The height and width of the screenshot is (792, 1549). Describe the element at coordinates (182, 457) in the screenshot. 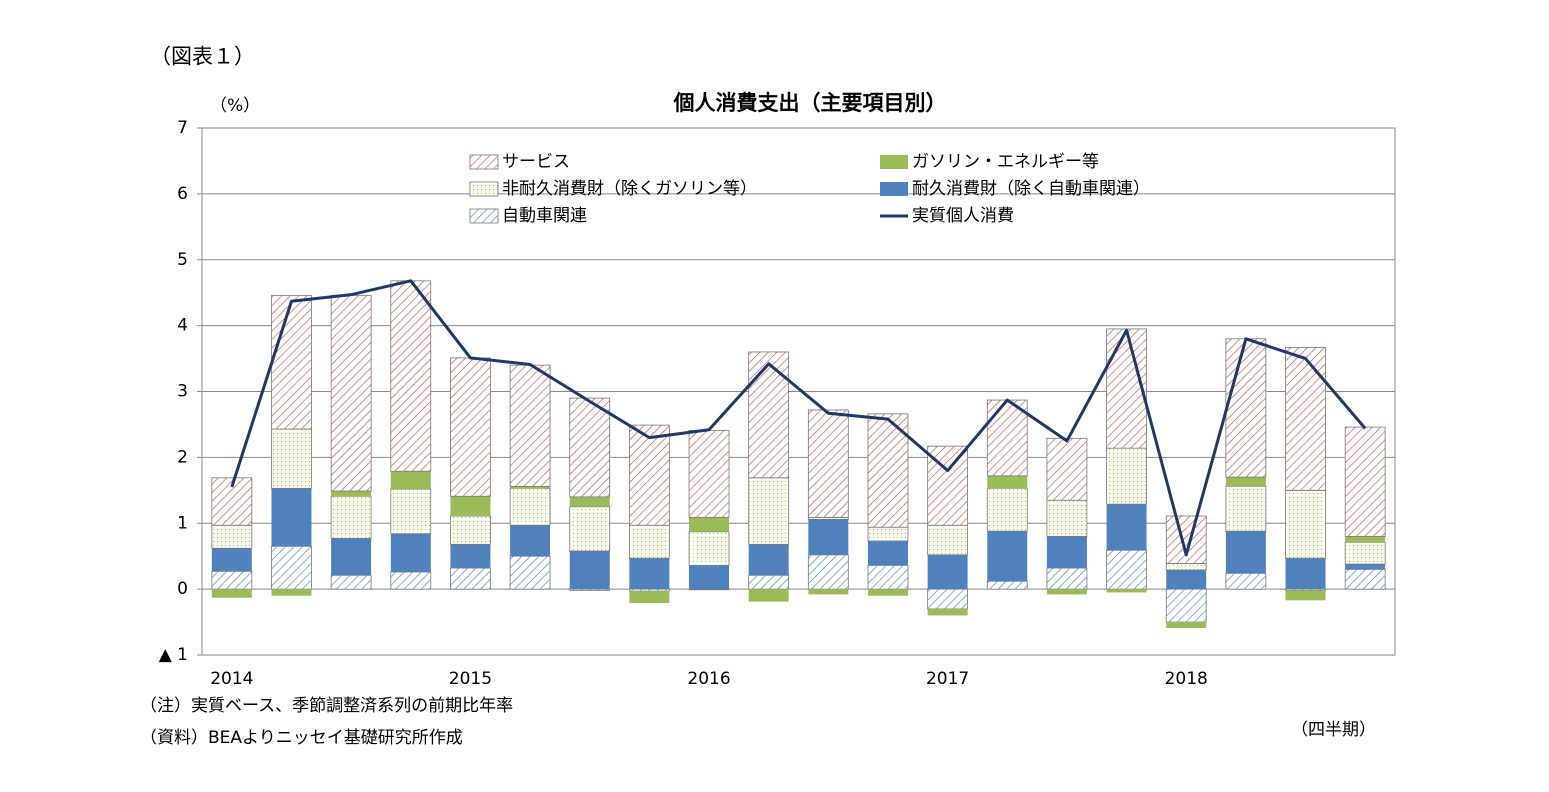

I see `y-tick-label: 2` at that location.